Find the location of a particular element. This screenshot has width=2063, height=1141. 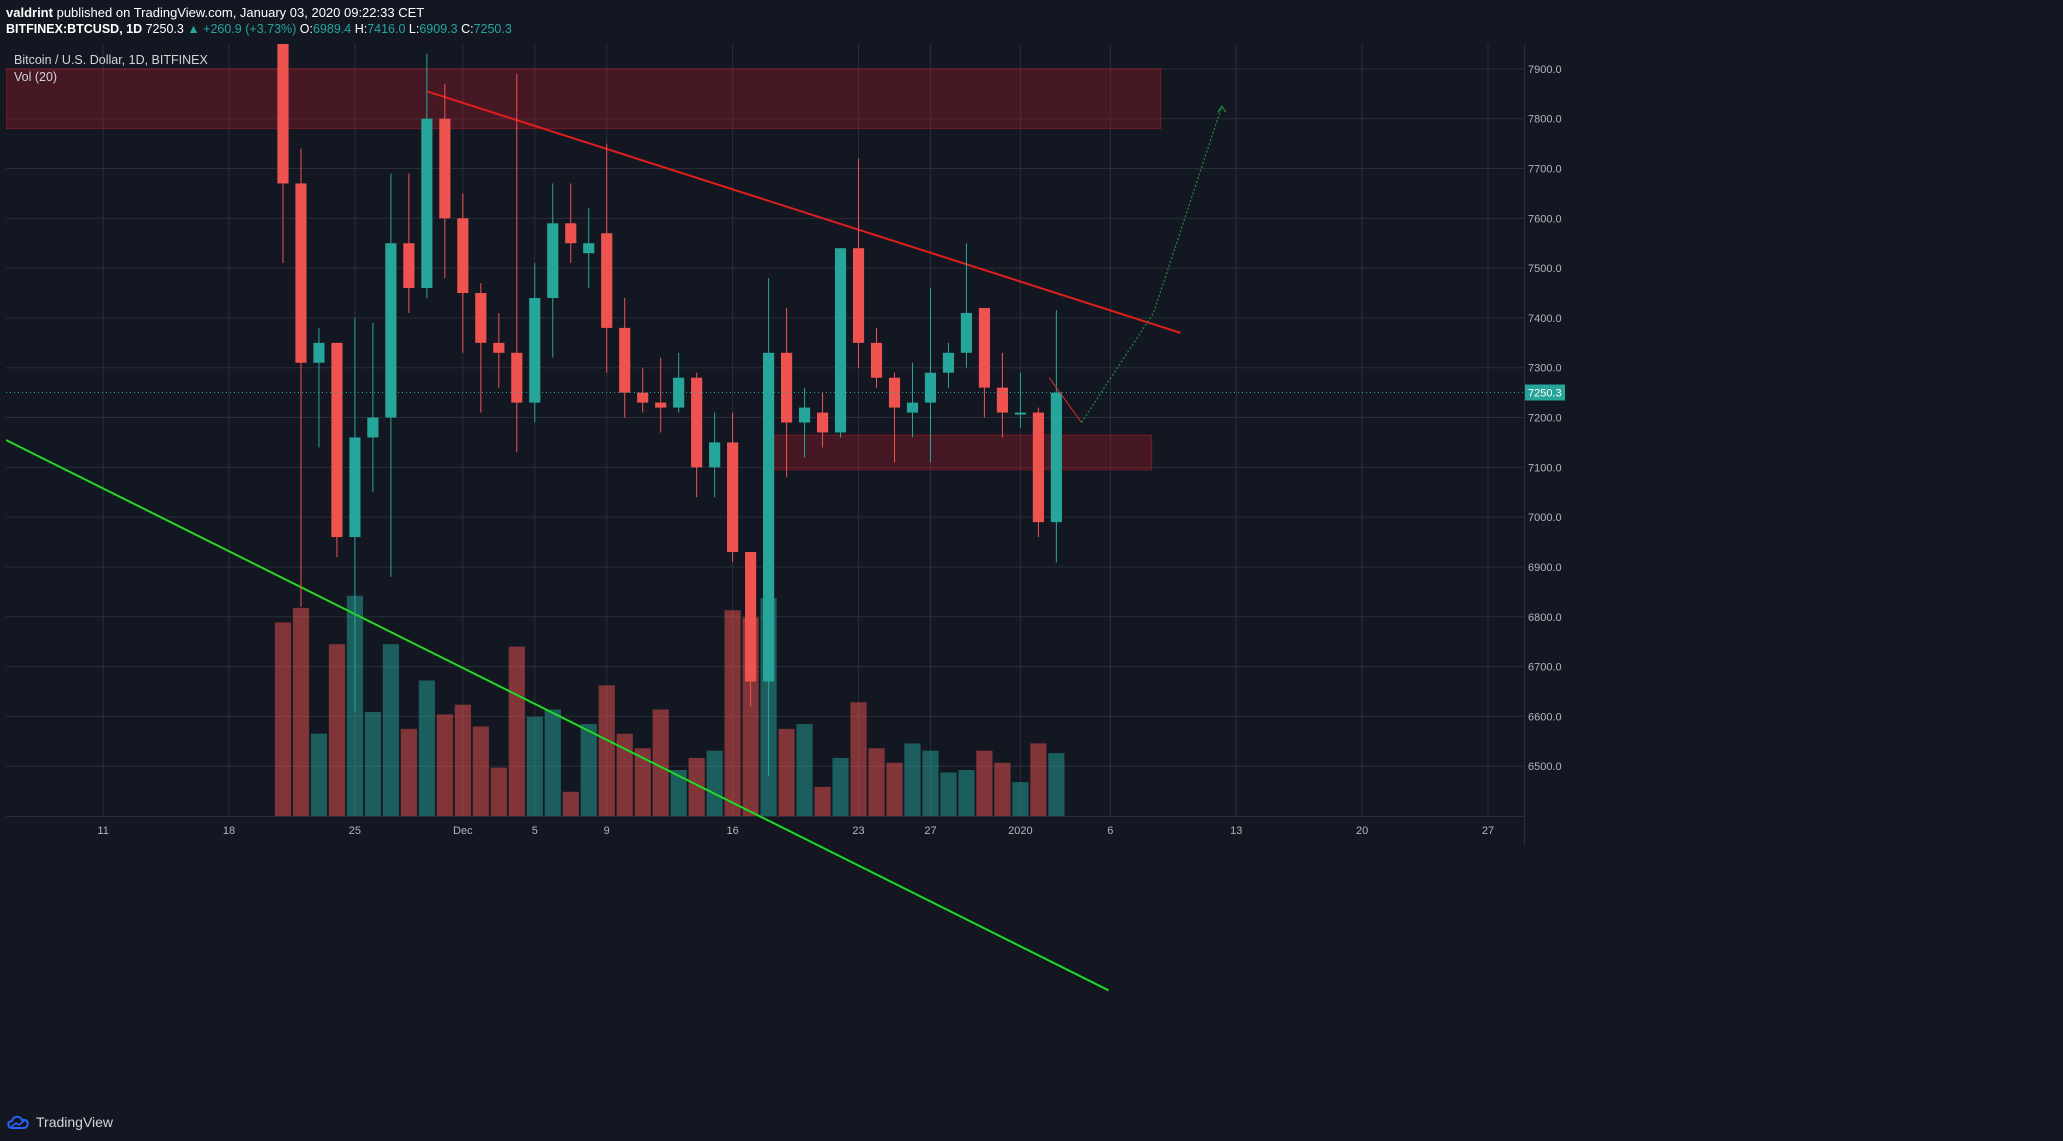

cloud-icon is located at coordinates (18, 1122).